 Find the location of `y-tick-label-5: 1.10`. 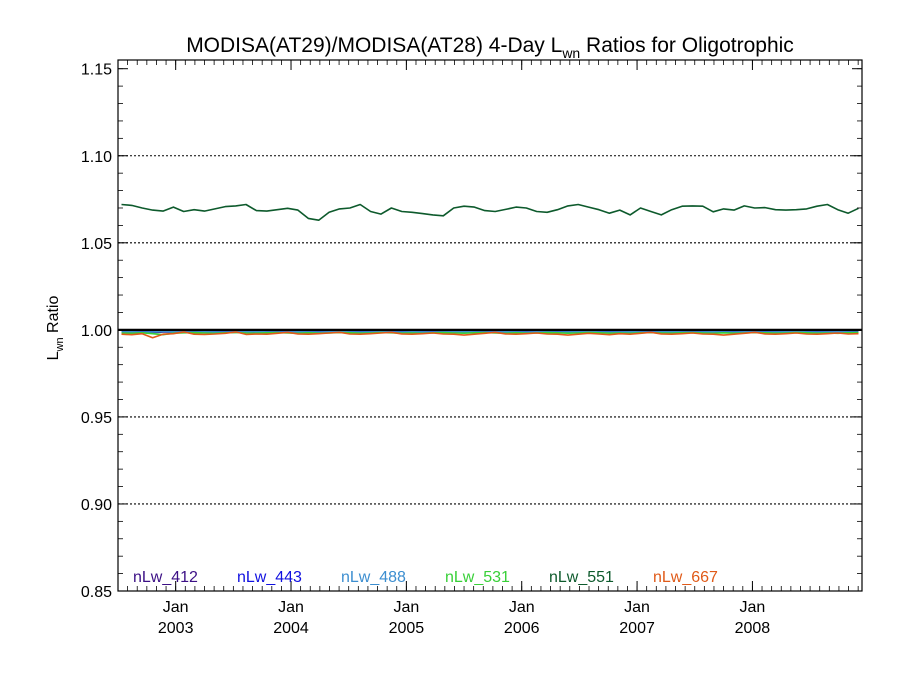

y-tick-label-5: 1.10 is located at coordinates (96, 157).